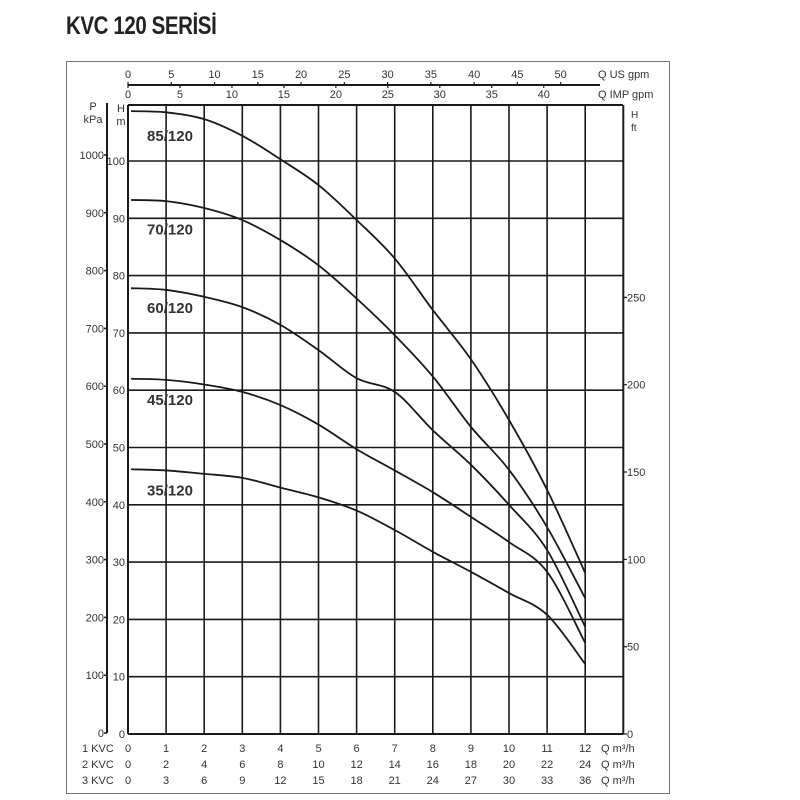  I want to click on kpa-tick: 700, so click(95, 329).